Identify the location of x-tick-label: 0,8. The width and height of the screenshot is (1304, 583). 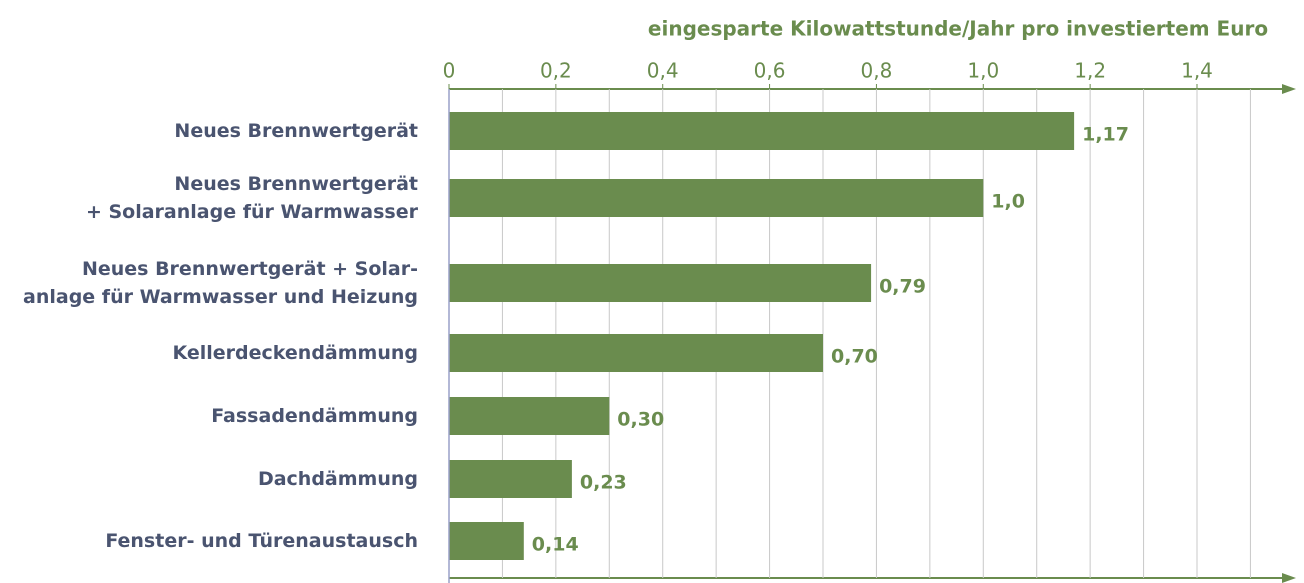
(877, 71).